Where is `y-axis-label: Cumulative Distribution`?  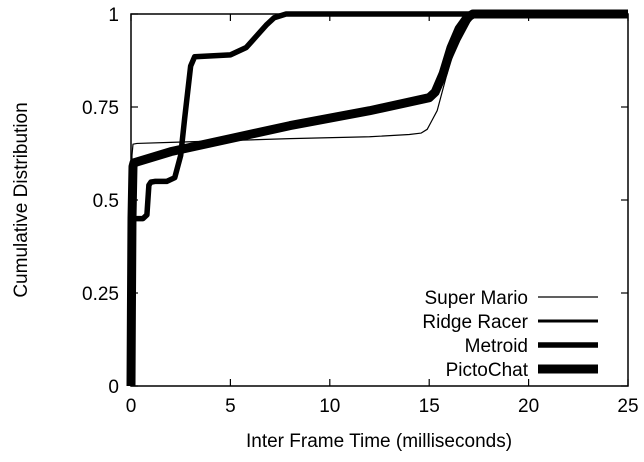 y-axis-label: Cumulative Distribution is located at coordinates (21, 199).